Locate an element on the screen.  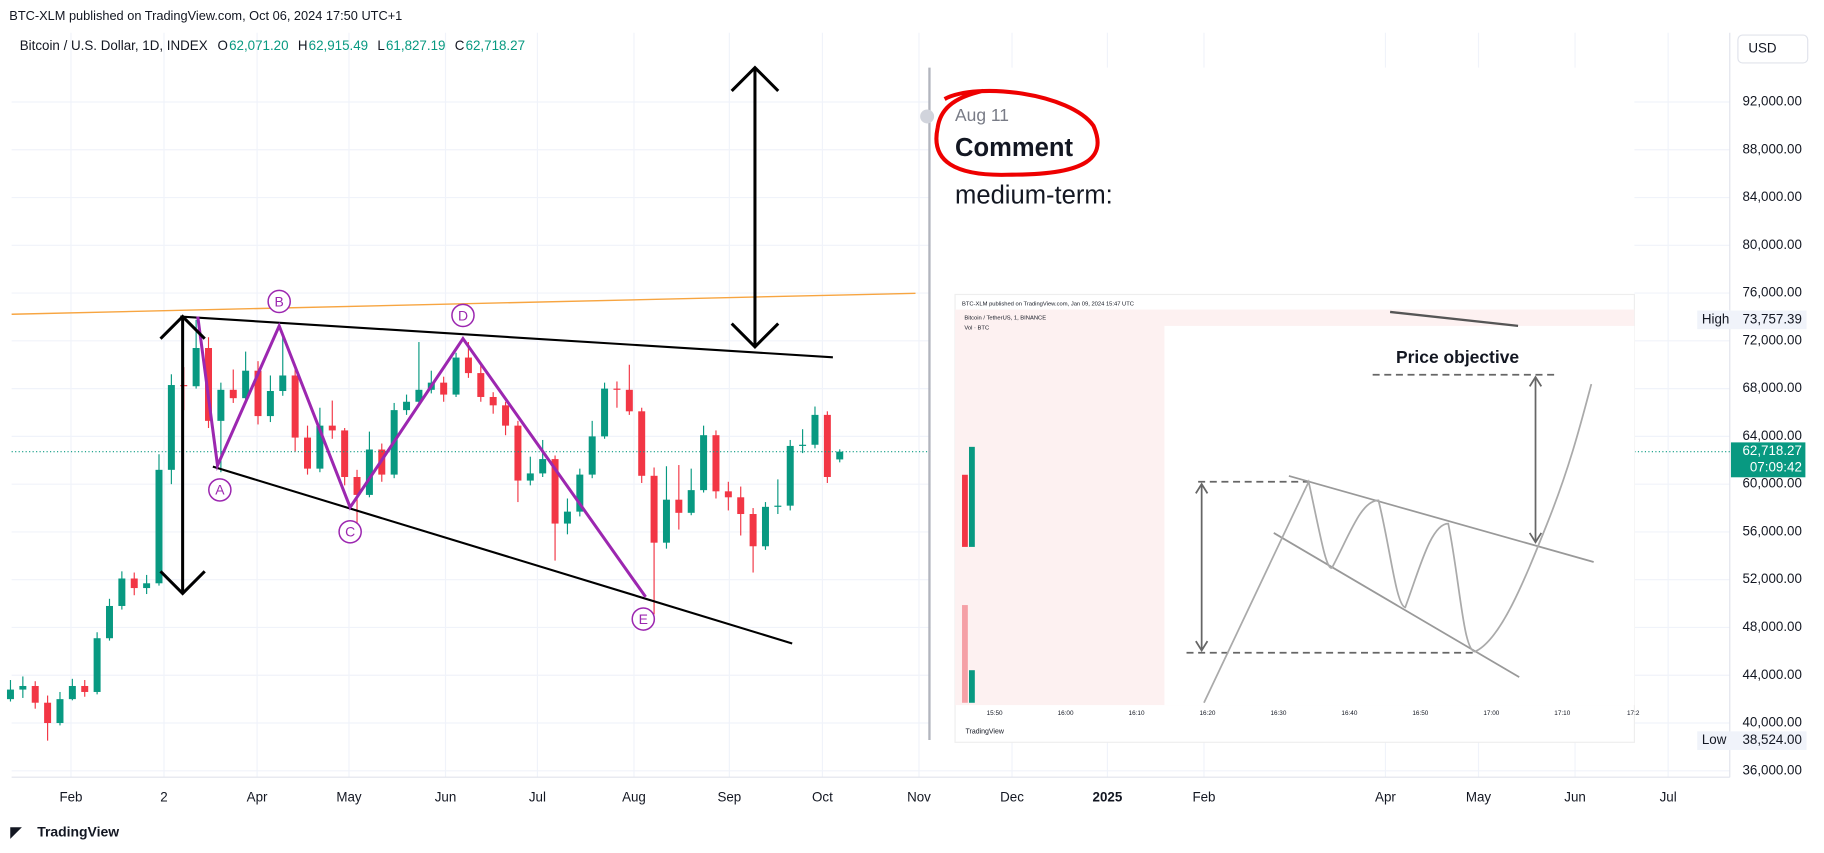
lower-trendline is located at coordinates (502, 555).